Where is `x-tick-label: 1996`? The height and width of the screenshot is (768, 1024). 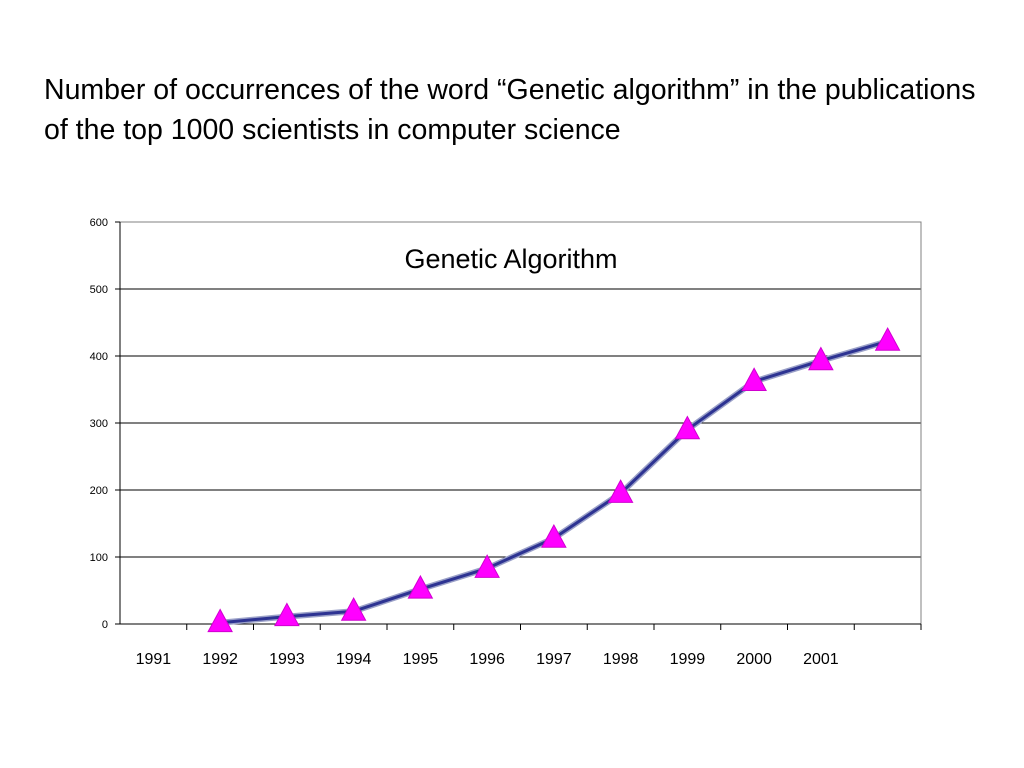
x-tick-label: 1996 is located at coordinates (487, 659).